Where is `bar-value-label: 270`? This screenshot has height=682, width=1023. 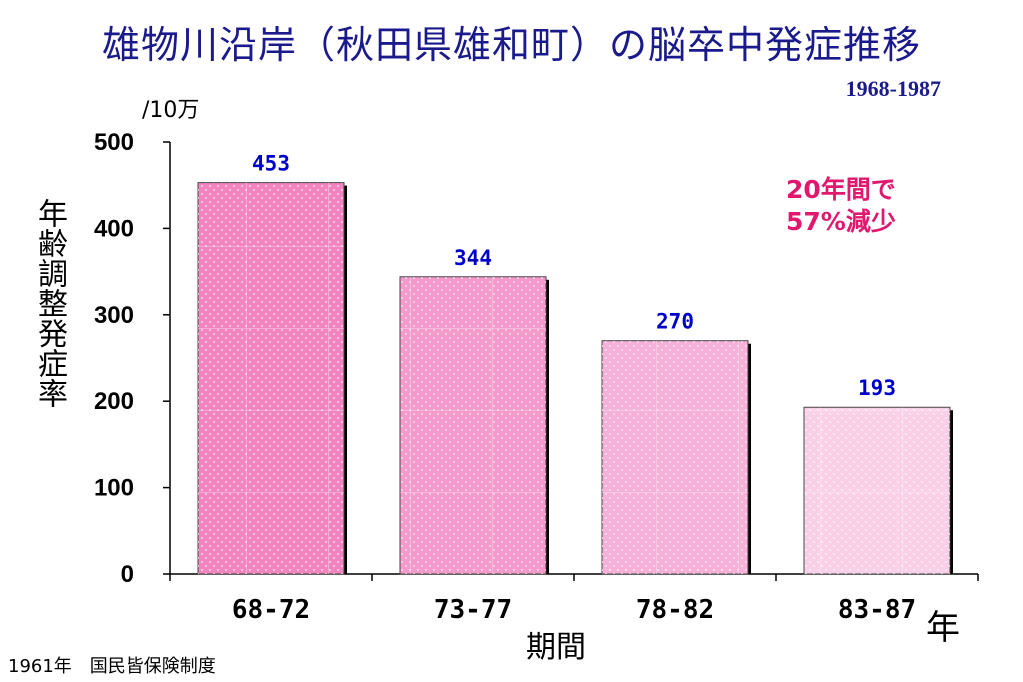
bar-value-label: 270 is located at coordinates (675, 322).